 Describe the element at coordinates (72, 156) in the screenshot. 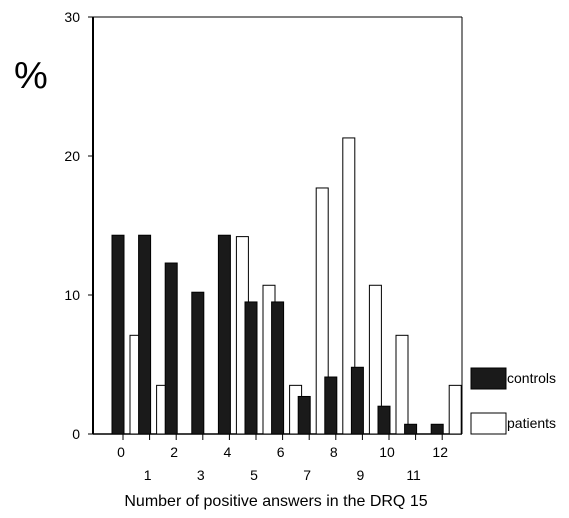

I see `y-tick-label: 20` at that location.